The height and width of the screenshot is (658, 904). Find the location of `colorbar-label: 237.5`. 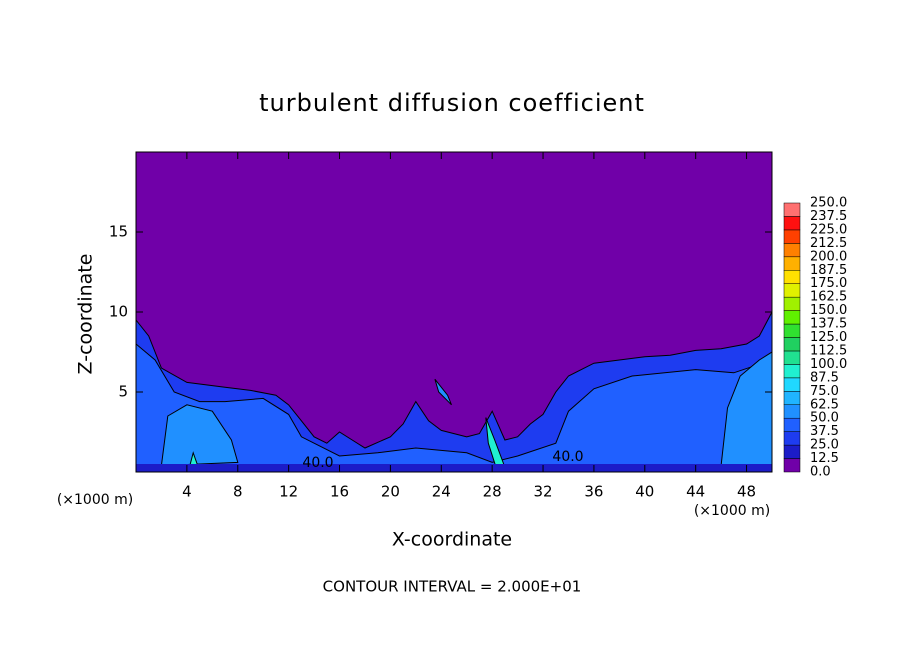

colorbar-label: 237.5 is located at coordinates (828, 216).